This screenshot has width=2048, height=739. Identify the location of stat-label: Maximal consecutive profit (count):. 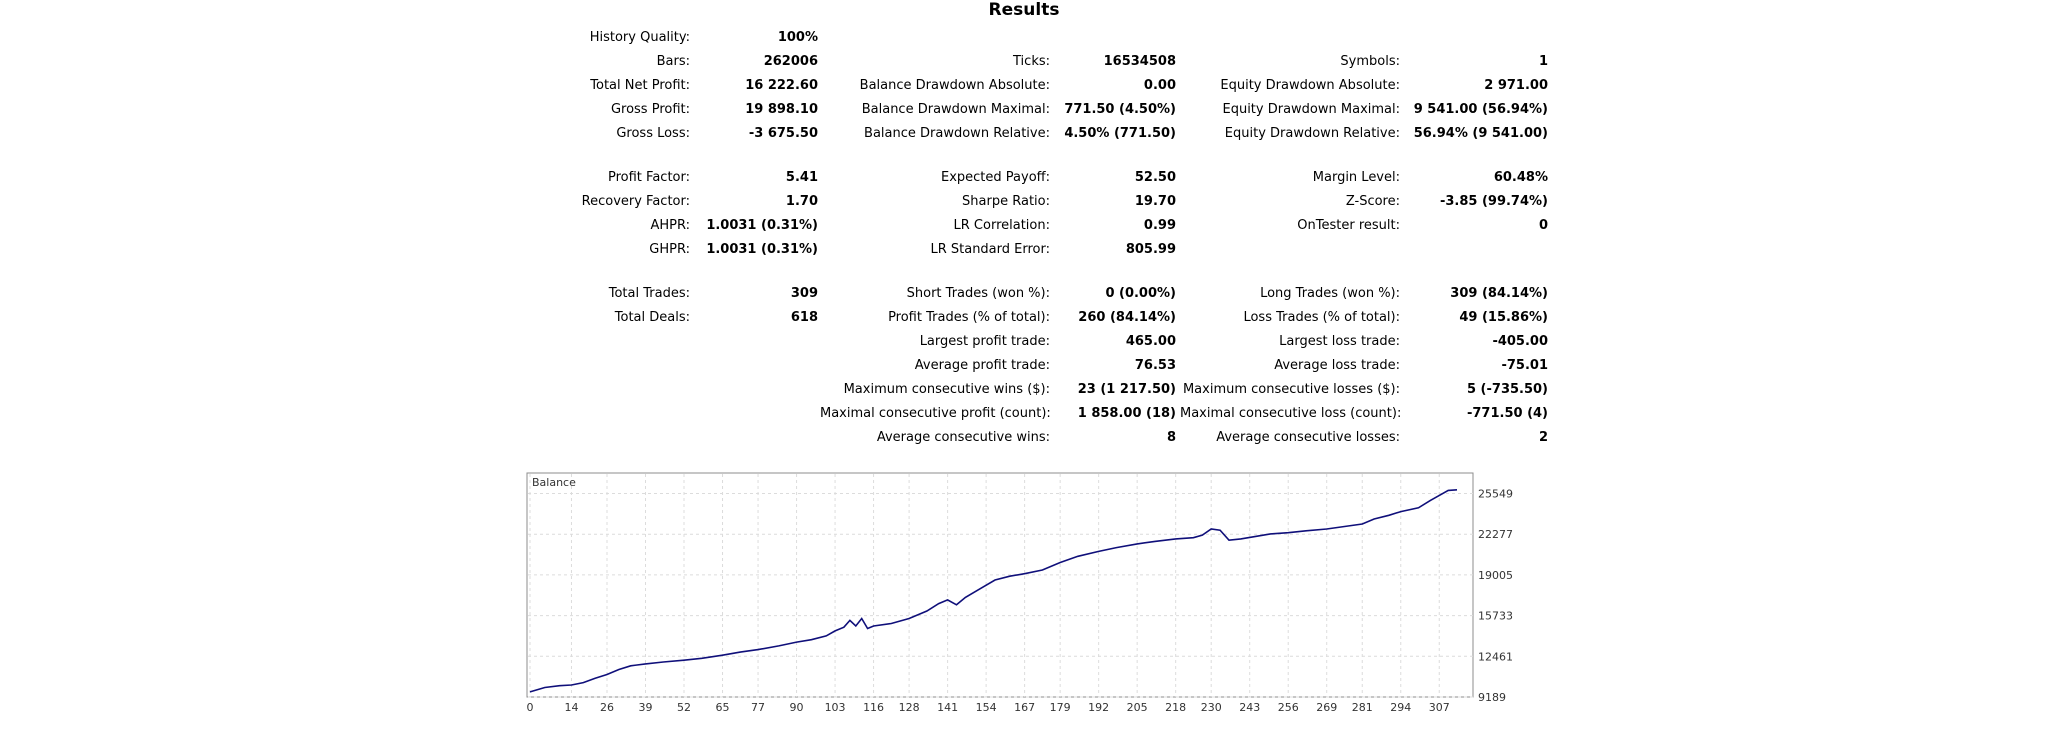
(935, 413).